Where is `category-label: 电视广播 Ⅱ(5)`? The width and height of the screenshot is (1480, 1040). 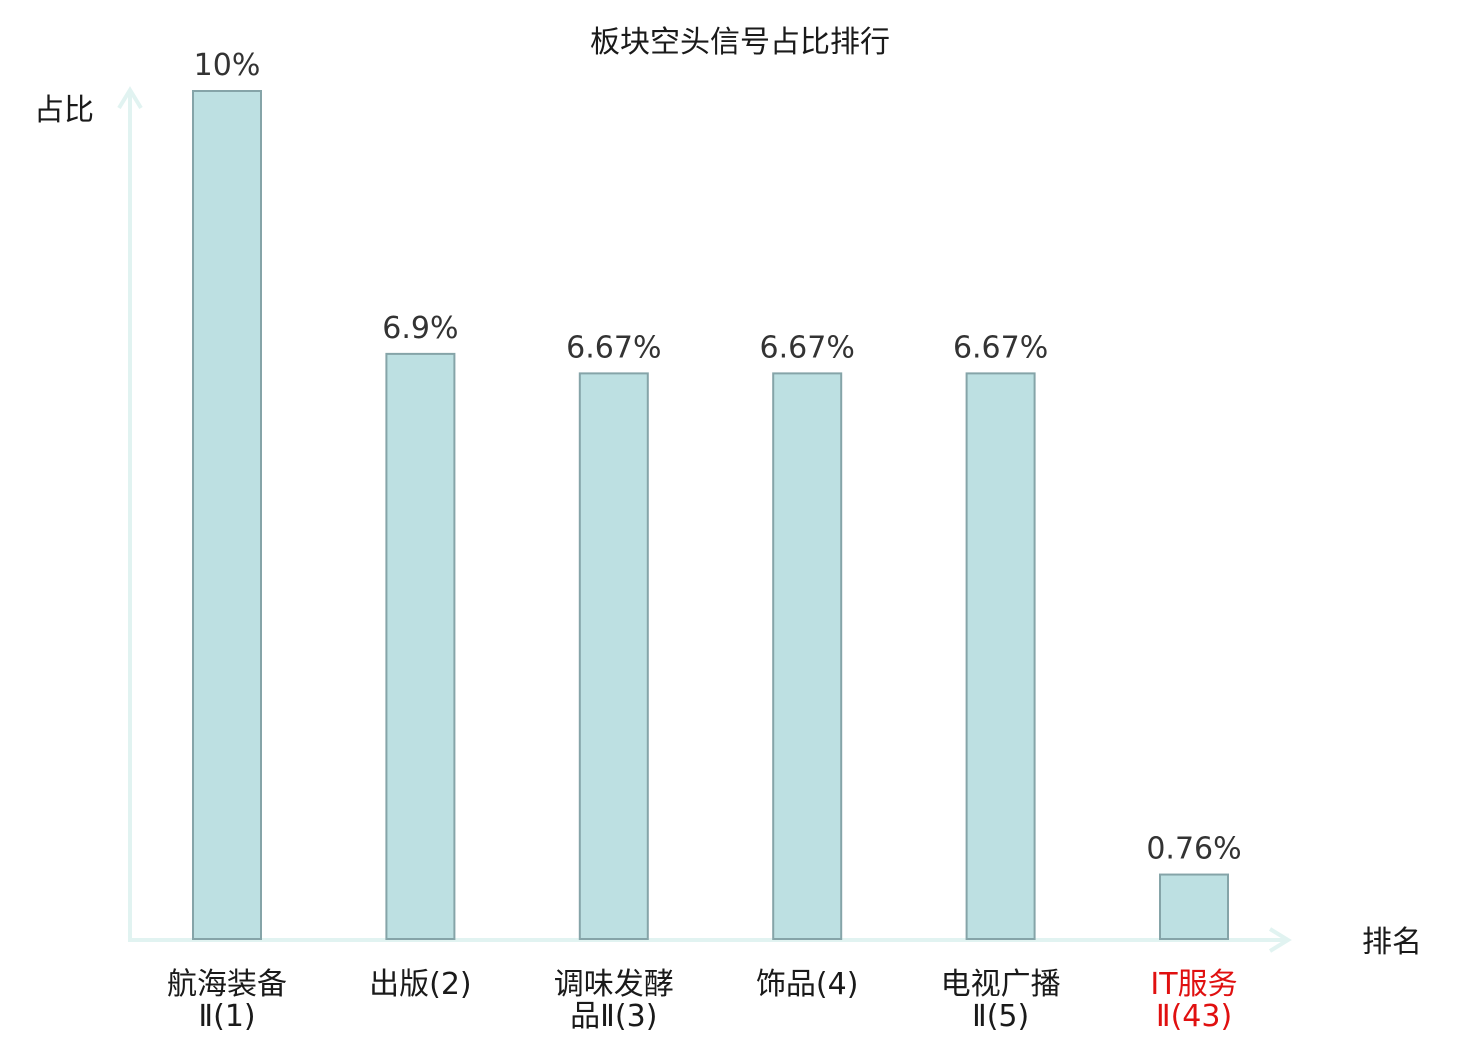
category-label: 电视广播 Ⅱ(5) is located at coordinates (1001, 1000).